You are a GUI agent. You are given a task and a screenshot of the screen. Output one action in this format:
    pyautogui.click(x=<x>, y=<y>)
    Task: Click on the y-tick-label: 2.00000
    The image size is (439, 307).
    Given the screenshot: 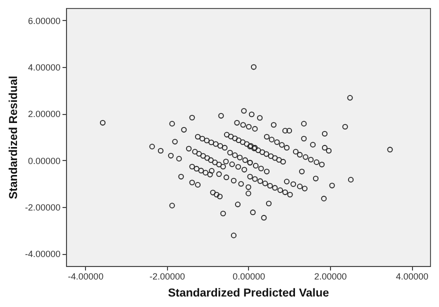 What is the action you would take?
    pyautogui.click(x=44, y=114)
    